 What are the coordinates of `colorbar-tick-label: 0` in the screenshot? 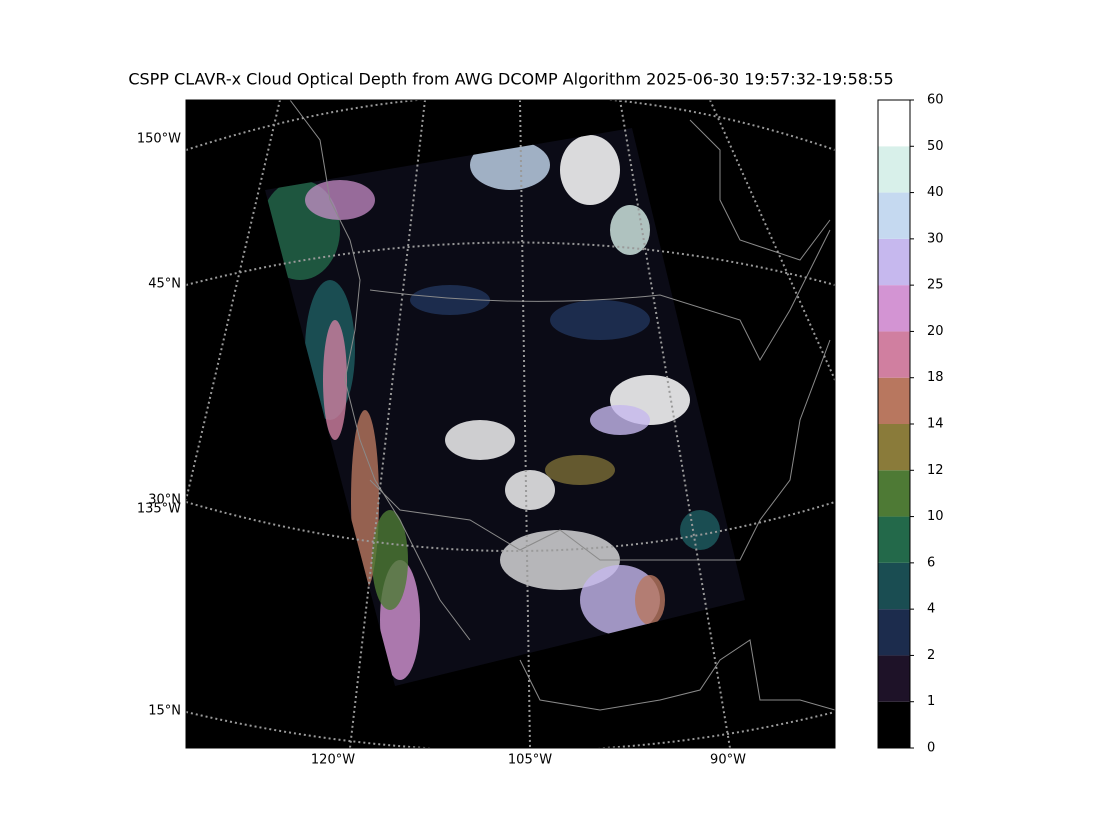 It's located at (931, 748).